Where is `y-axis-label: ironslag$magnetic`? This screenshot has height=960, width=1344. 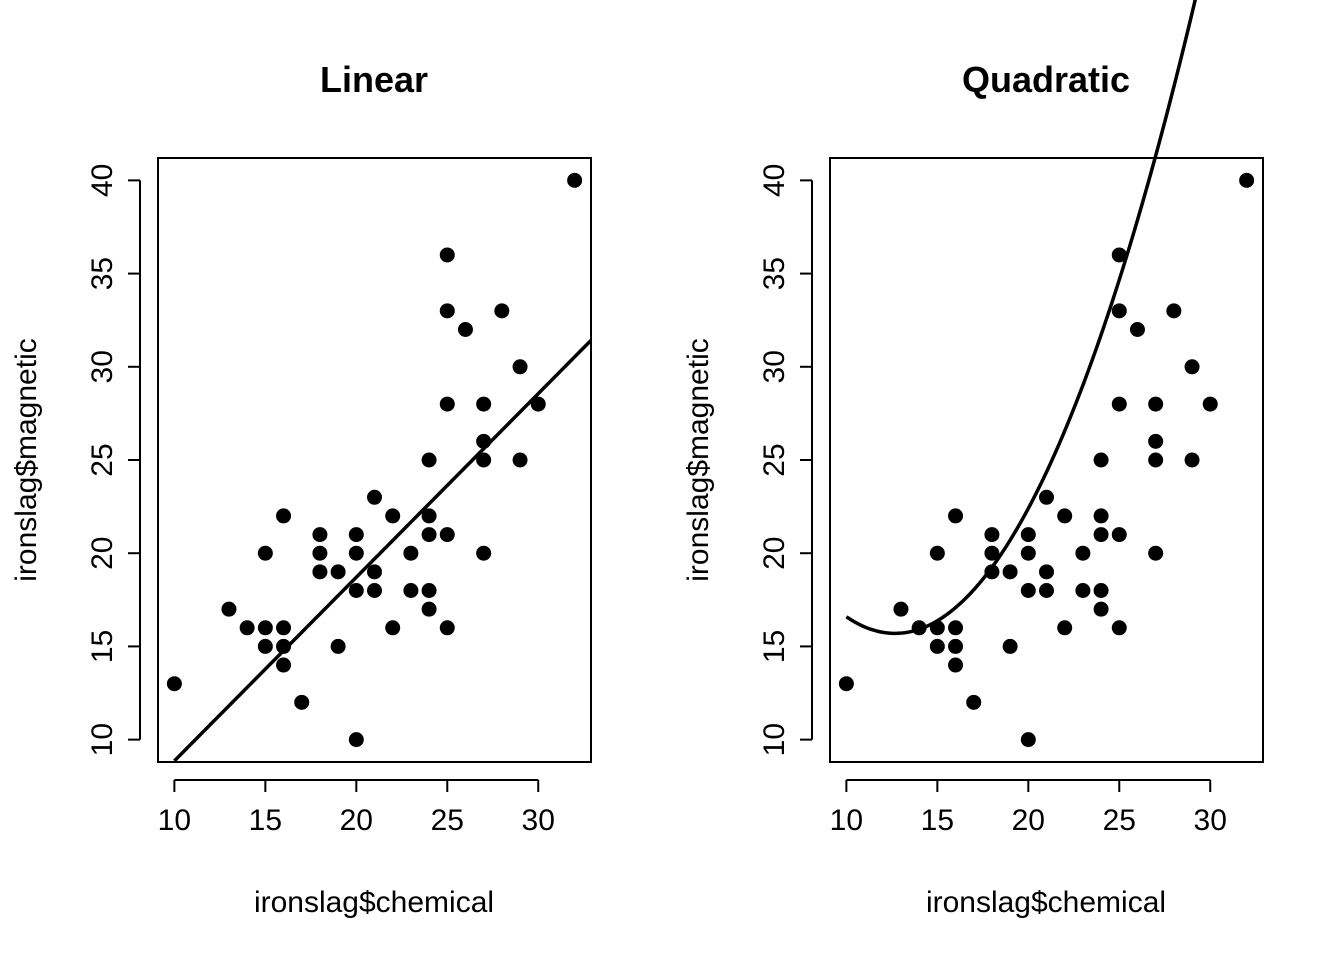
y-axis-label: ironslag$magnetic is located at coordinates (26, 459).